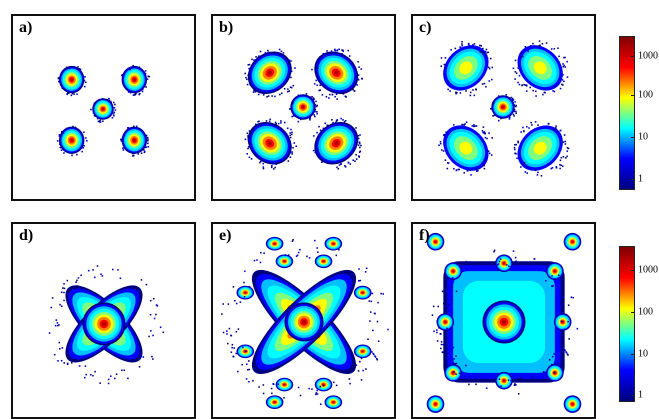 Image resolution: width=659 pixels, height=419 pixels. I want to click on panel-c: c), so click(503, 107).